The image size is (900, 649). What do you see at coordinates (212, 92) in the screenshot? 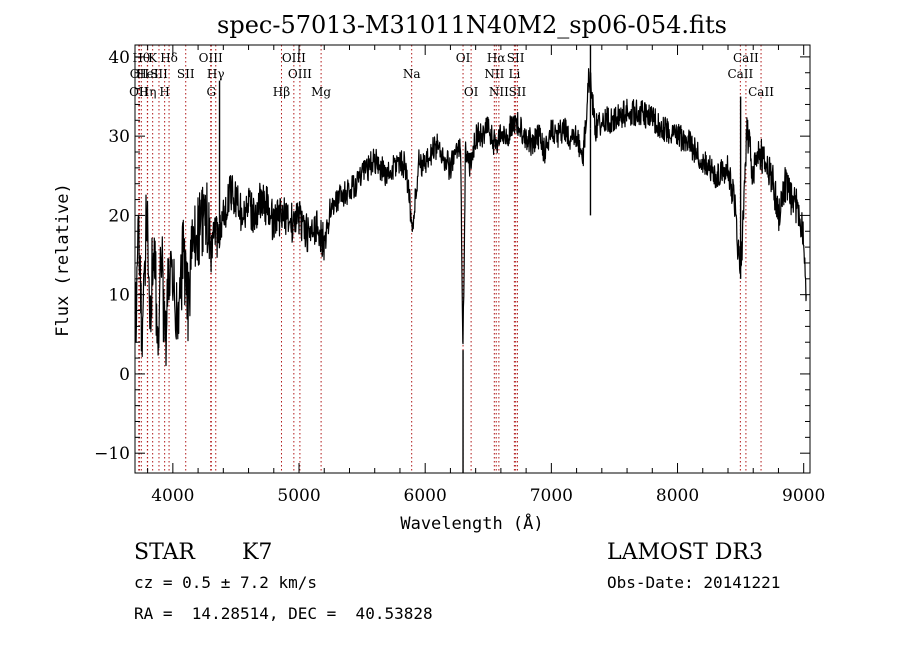
I see `line-marker-label: G` at bounding box center [212, 92].